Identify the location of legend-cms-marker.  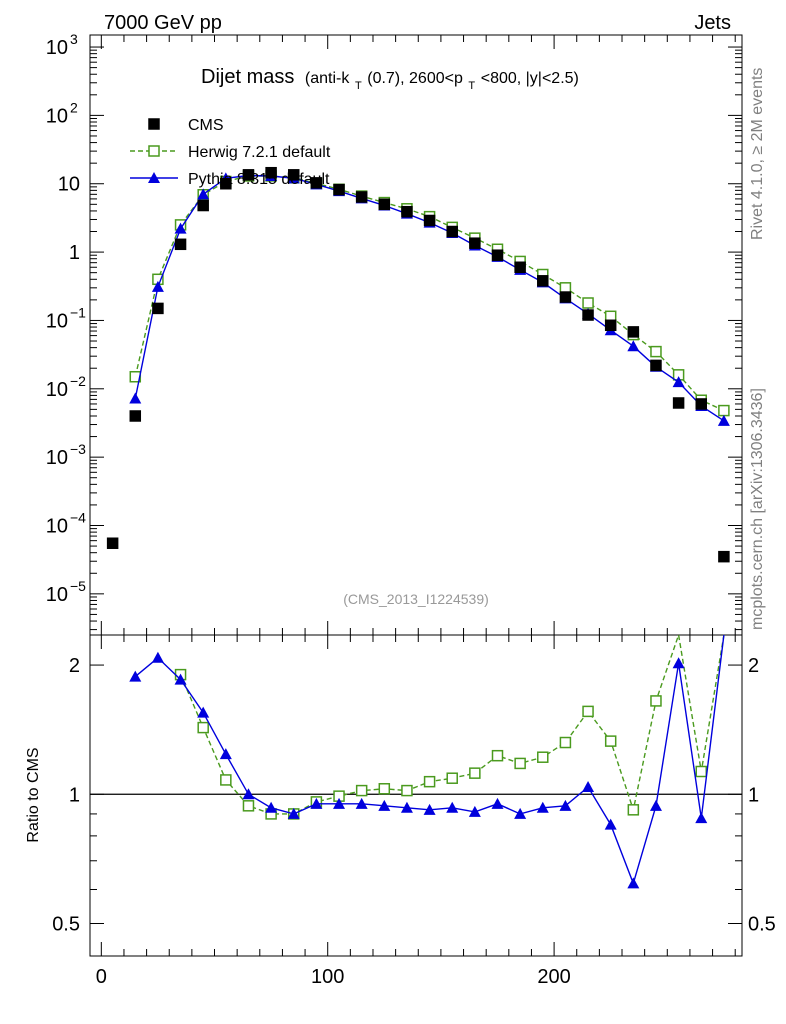
(154, 124).